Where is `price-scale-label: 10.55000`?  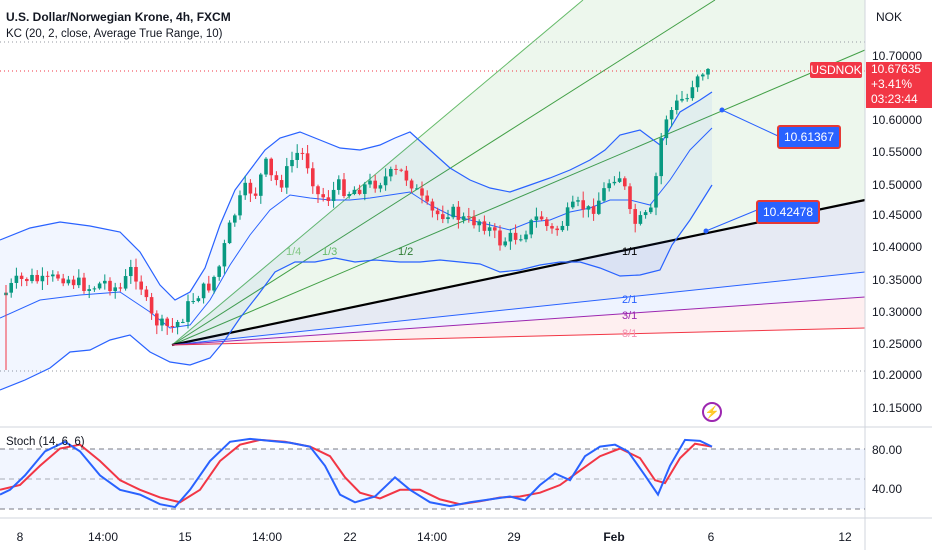 price-scale-label: 10.55000 is located at coordinates (897, 152).